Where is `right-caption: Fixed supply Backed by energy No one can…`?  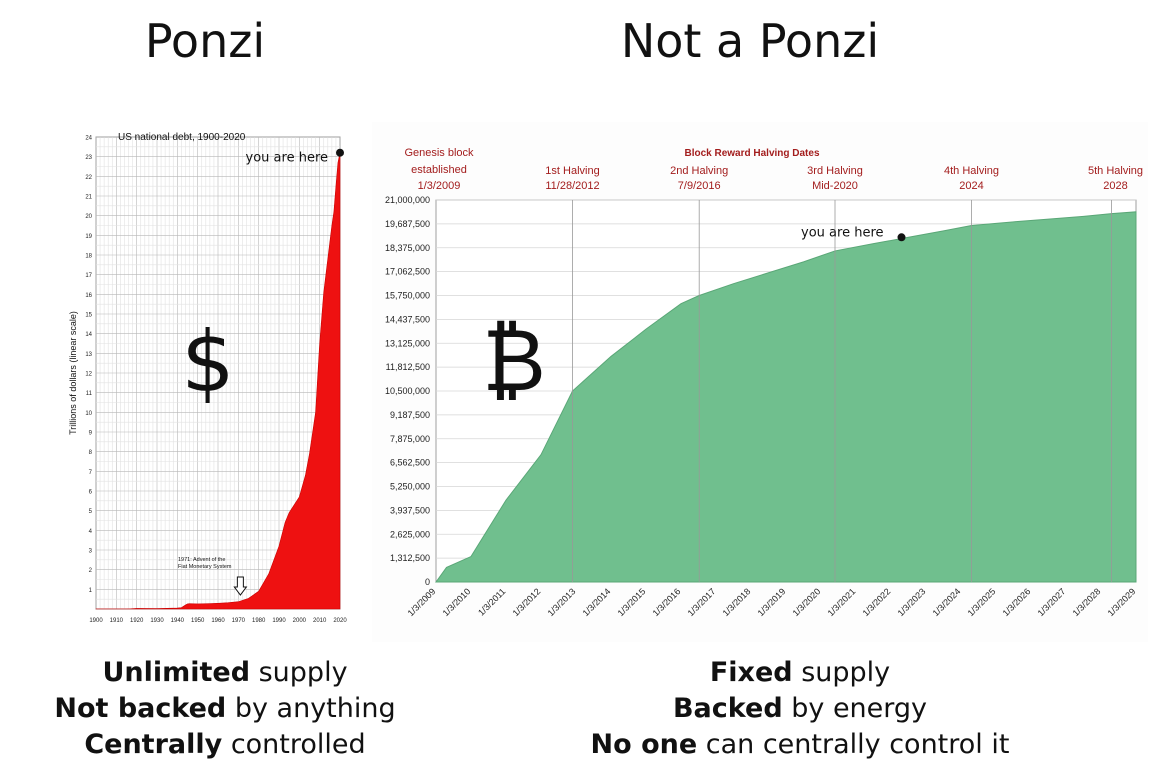
right-caption: Fixed supply Backed by energy No one can… is located at coordinates (800, 709).